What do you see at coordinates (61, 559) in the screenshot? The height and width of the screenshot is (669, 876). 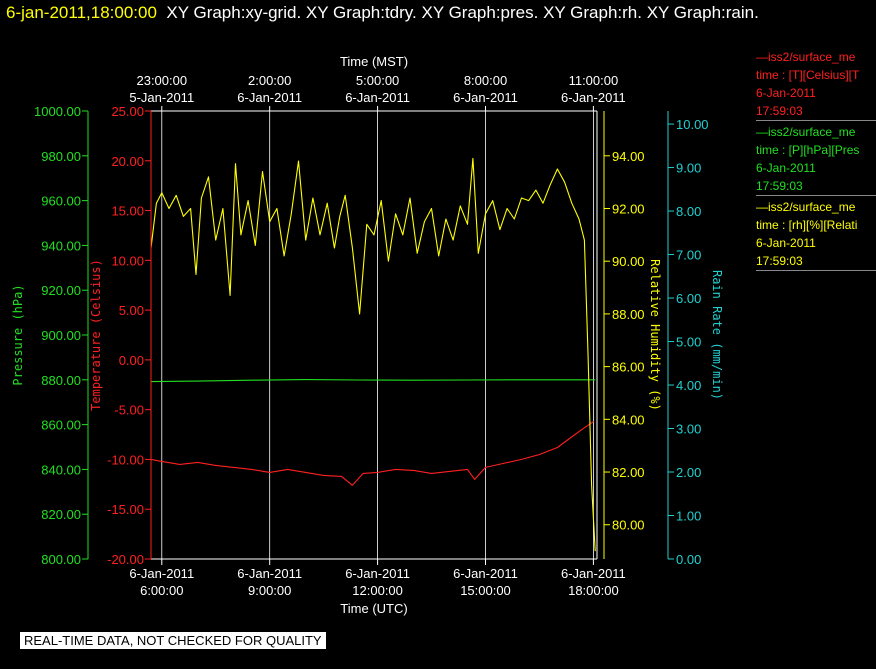 I see `pres-axis-tick-label: 800.00` at bounding box center [61, 559].